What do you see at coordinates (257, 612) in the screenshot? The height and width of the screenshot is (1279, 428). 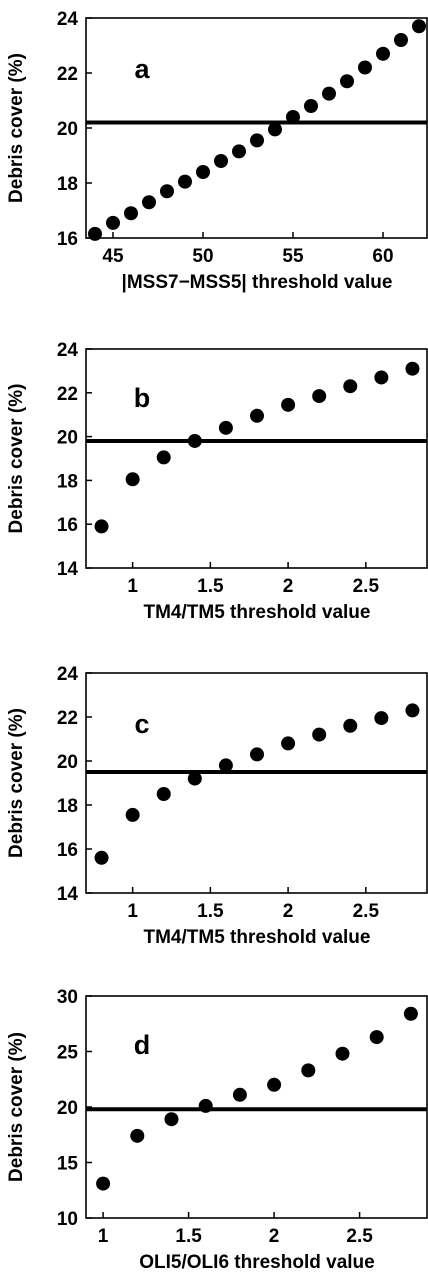 I see `x-axis-label: TM4/TM5 threshold value` at bounding box center [257, 612].